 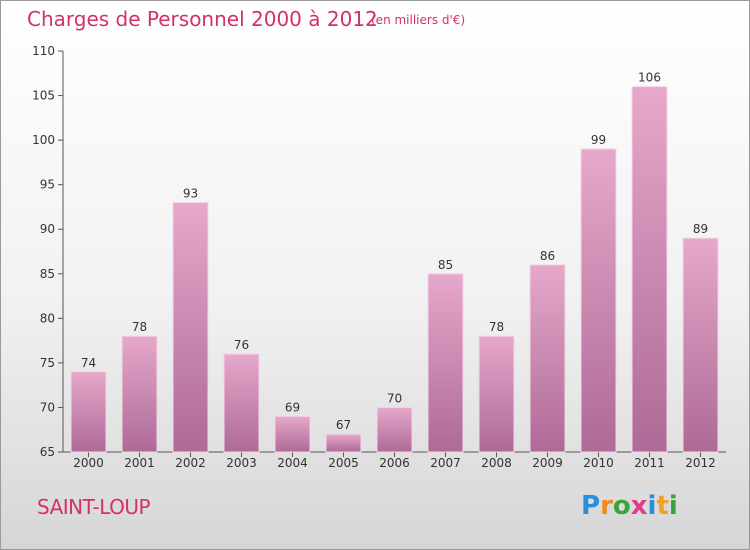 What do you see at coordinates (621, 506) in the screenshot?
I see `logo-letter: o` at bounding box center [621, 506].